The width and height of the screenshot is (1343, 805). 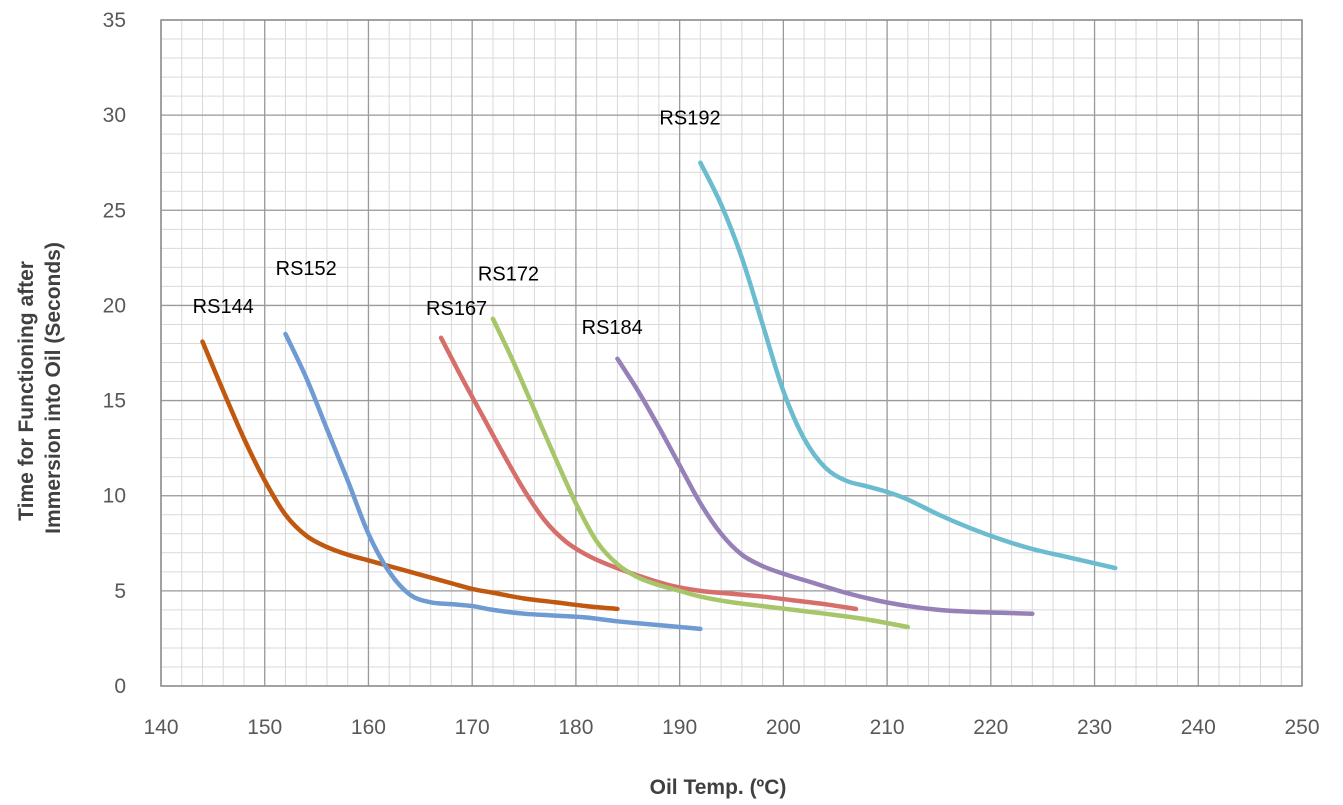 What do you see at coordinates (1094, 727) in the screenshot?
I see `x-tick-label: 230` at bounding box center [1094, 727].